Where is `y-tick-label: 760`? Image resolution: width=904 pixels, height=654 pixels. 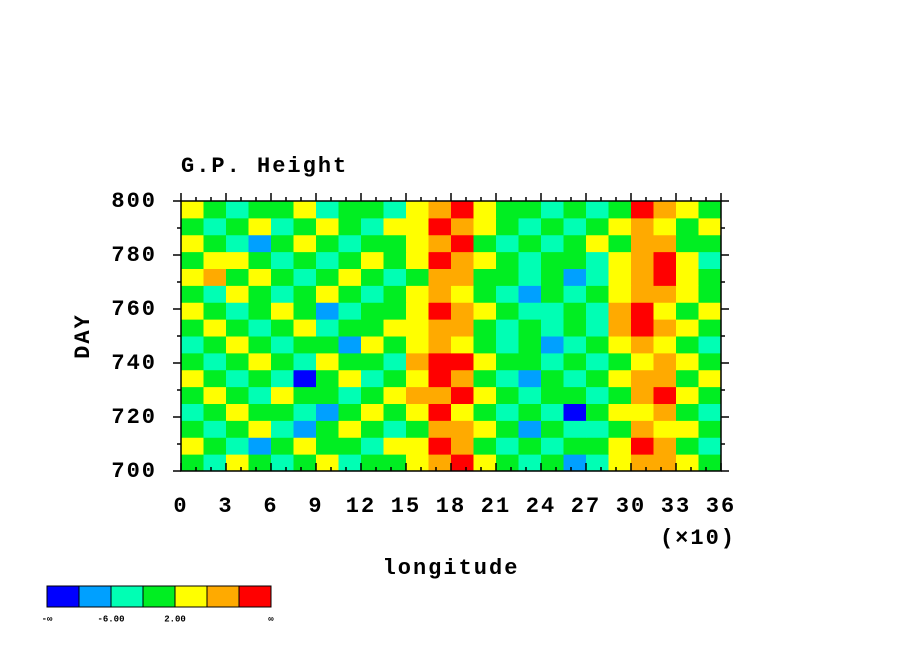 y-tick-label: 760 is located at coordinates (134, 309).